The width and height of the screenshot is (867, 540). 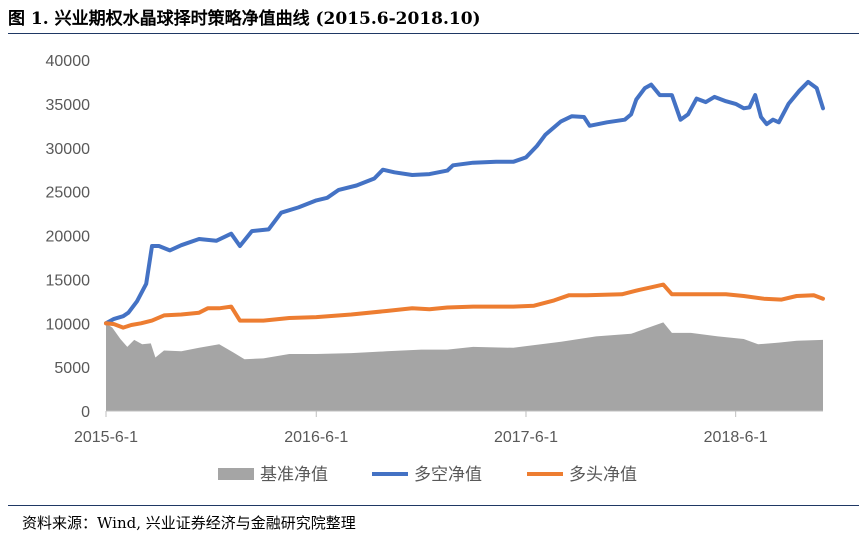 I want to click on x-tick-label: 2016-6-1, so click(x=316, y=437).